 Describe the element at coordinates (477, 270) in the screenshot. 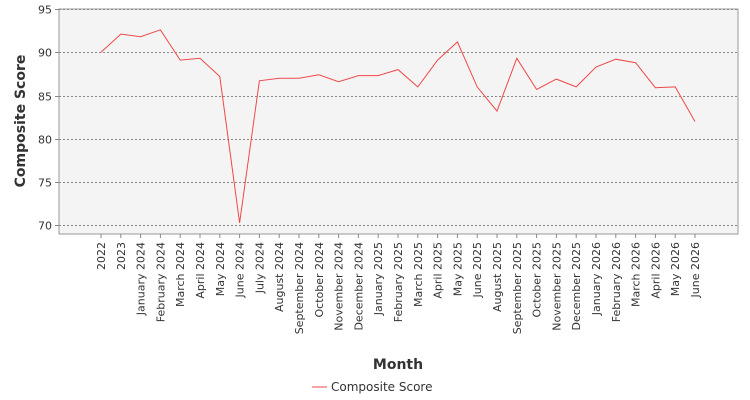

I see `x-tick-label: June 2025` at that location.